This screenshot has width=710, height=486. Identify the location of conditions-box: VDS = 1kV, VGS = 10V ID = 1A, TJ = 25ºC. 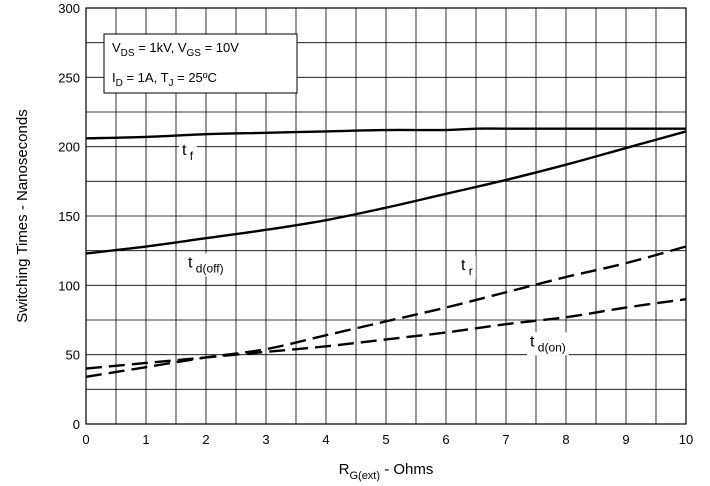
(200, 63).